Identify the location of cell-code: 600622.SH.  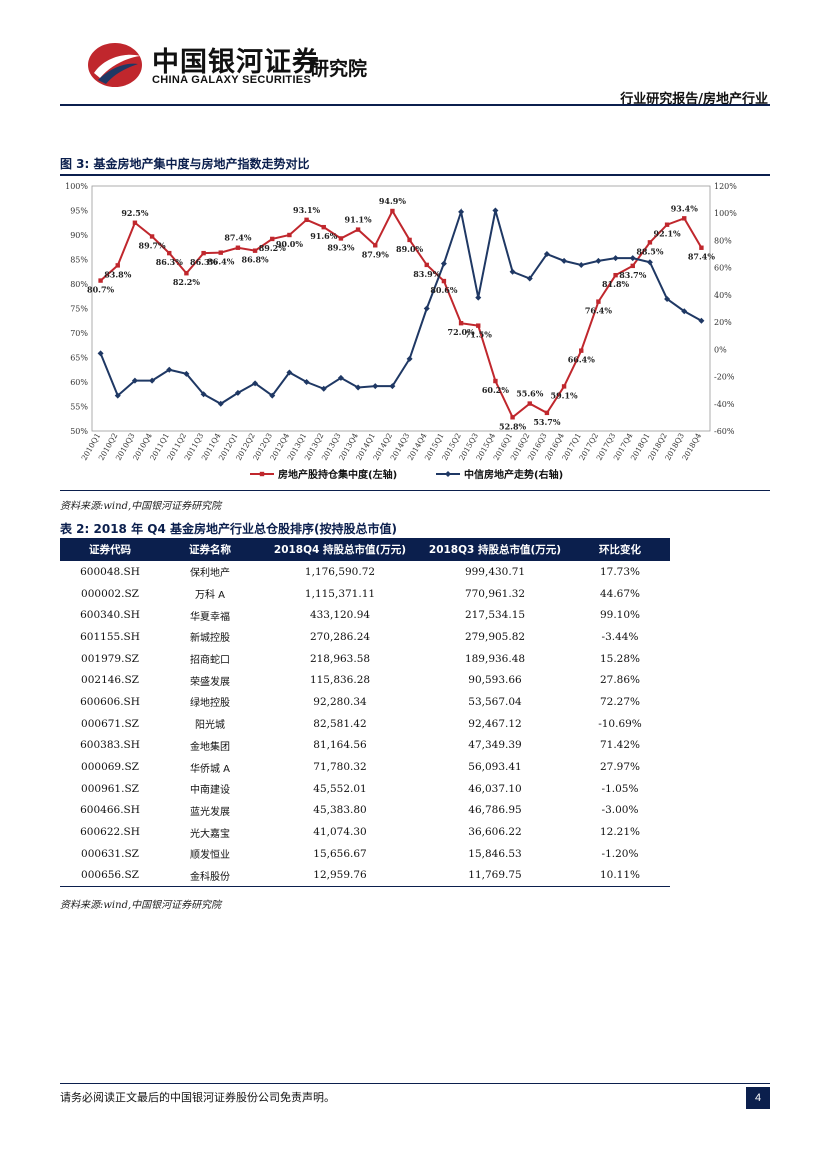
(110, 832).